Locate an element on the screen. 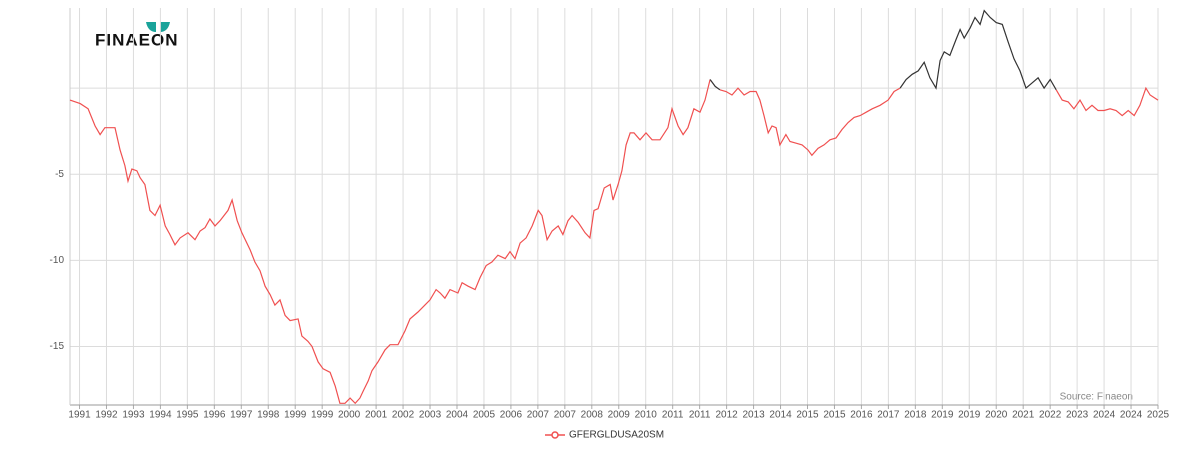 Image resolution: width=1200 pixels, height=450 pixels. x-tick-label: 1991 is located at coordinates (79, 415).